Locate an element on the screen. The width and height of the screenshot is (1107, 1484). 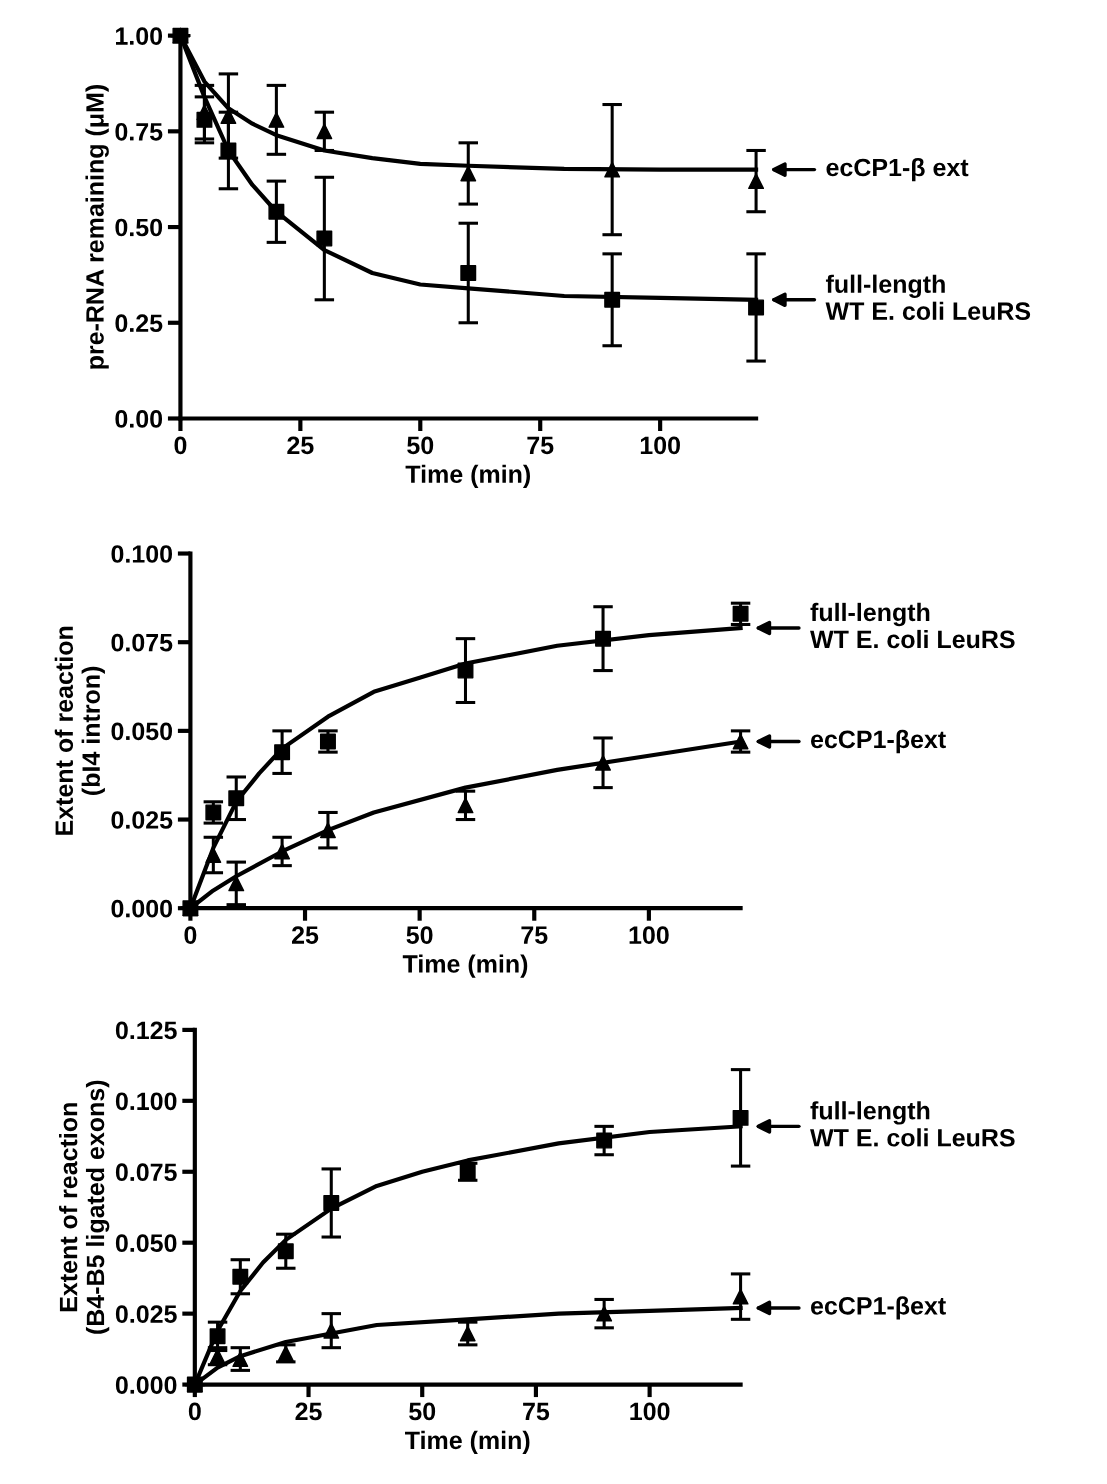
y-tick-label: 0.125 is located at coordinates (146, 1030).